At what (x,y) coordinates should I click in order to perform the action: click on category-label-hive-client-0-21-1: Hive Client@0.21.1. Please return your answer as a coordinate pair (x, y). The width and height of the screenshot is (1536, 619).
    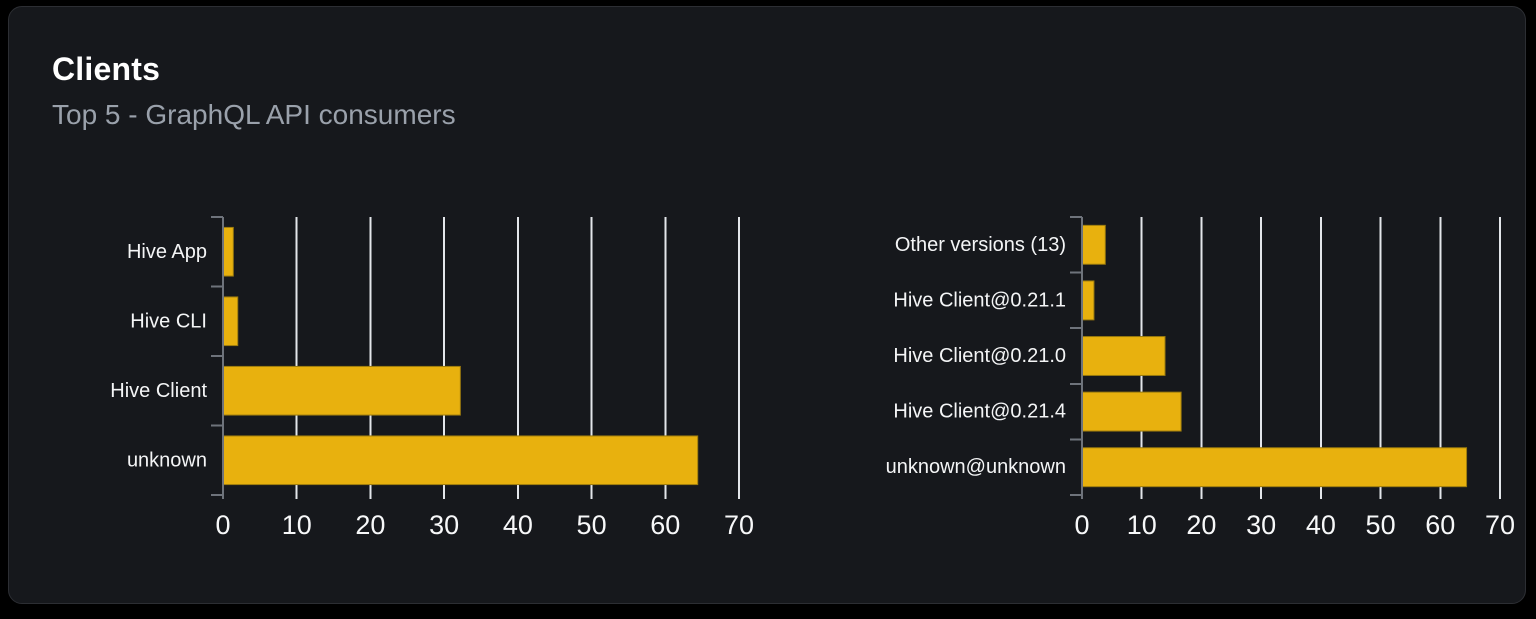
    Looking at the image, I should click on (979, 300).